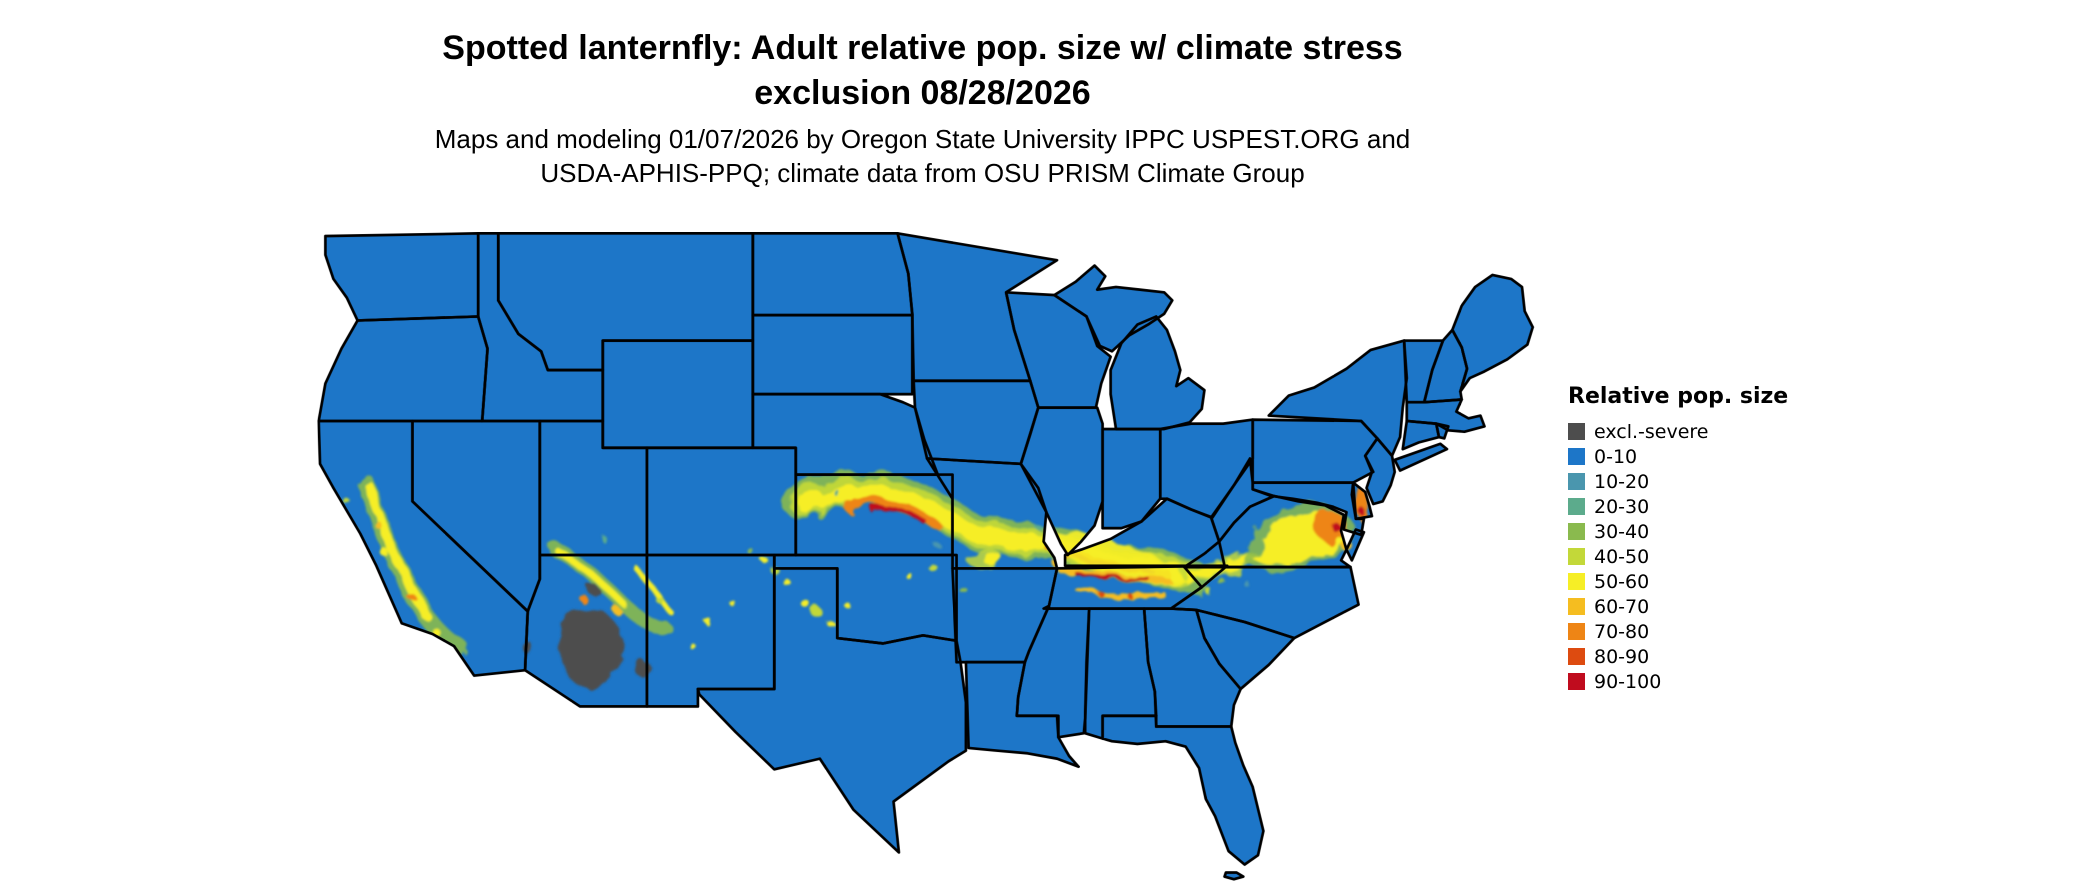 The width and height of the screenshot is (2100, 892). Describe the element at coordinates (1678, 396) in the screenshot. I see `legend-title: Relative pop. size` at that location.